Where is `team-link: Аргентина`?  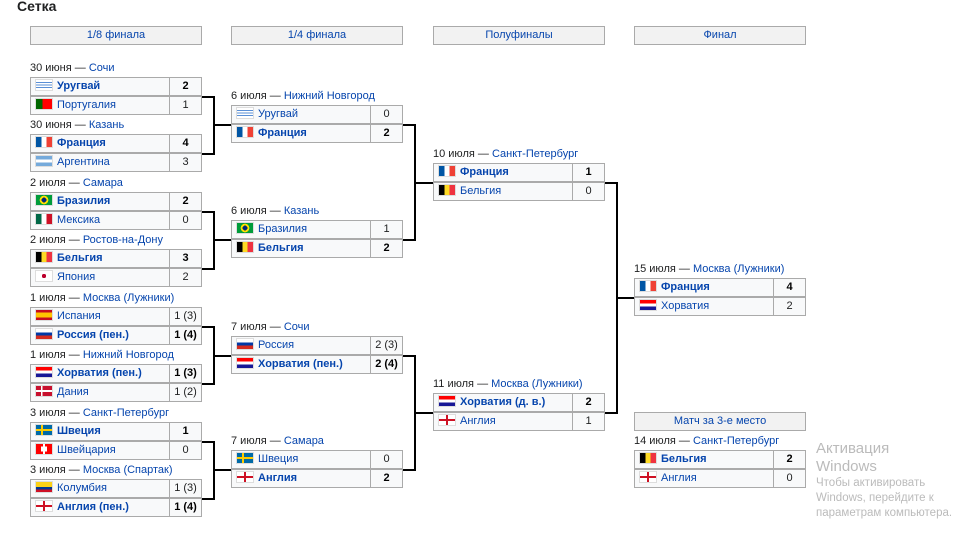
team-link: Аргентина is located at coordinates (83, 162).